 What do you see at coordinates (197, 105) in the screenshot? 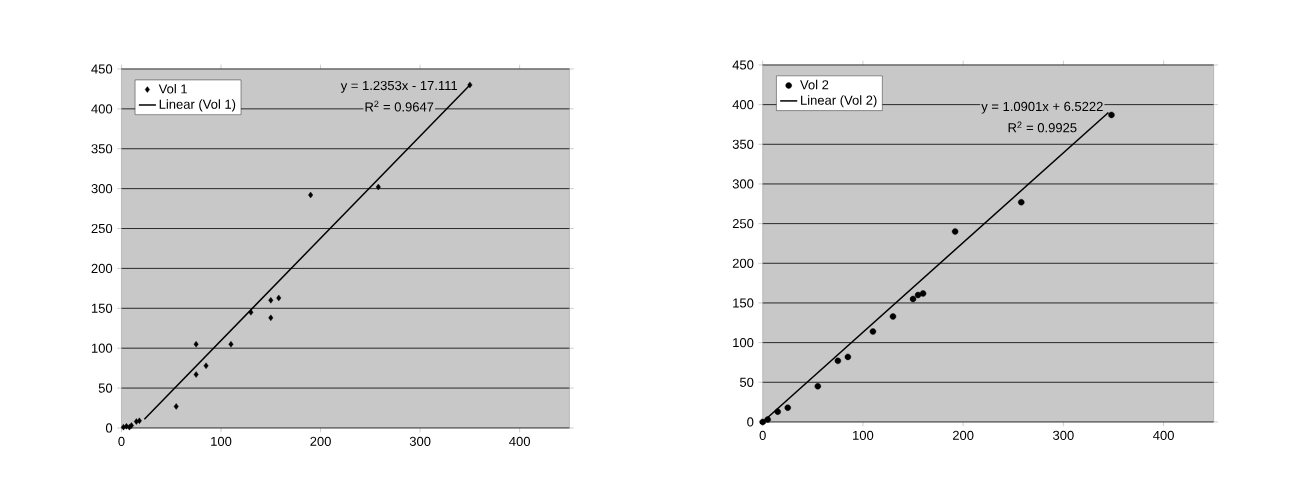
I see `legend-label: Linear (Vol 1)` at bounding box center [197, 105].